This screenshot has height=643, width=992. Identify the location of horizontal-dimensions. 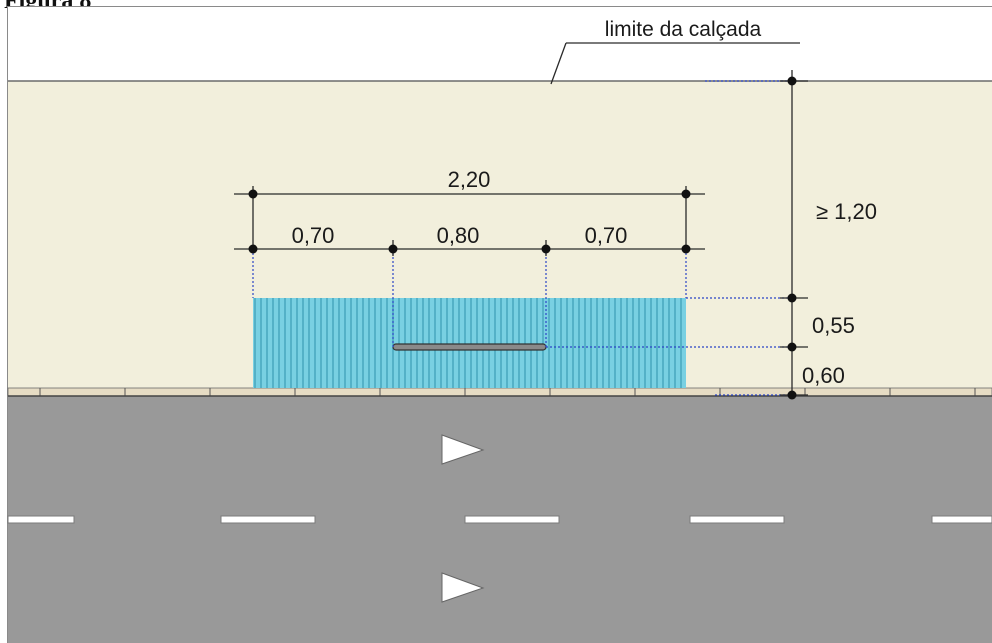
(469, 221).